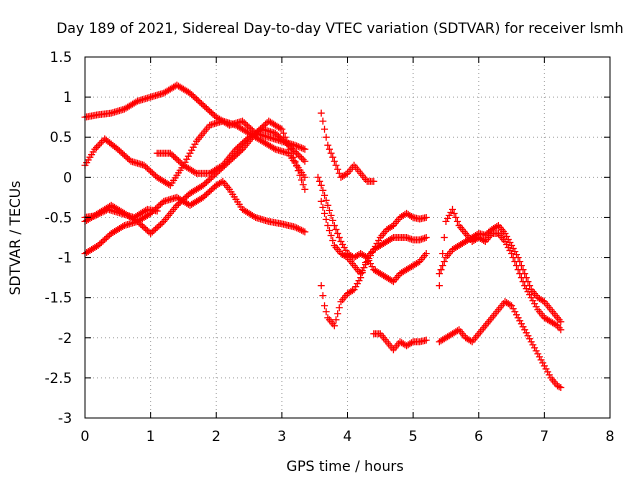 The height and width of the screenshot is (480, 640). I want to click on x-tick-label: 0, so click(85, 437).